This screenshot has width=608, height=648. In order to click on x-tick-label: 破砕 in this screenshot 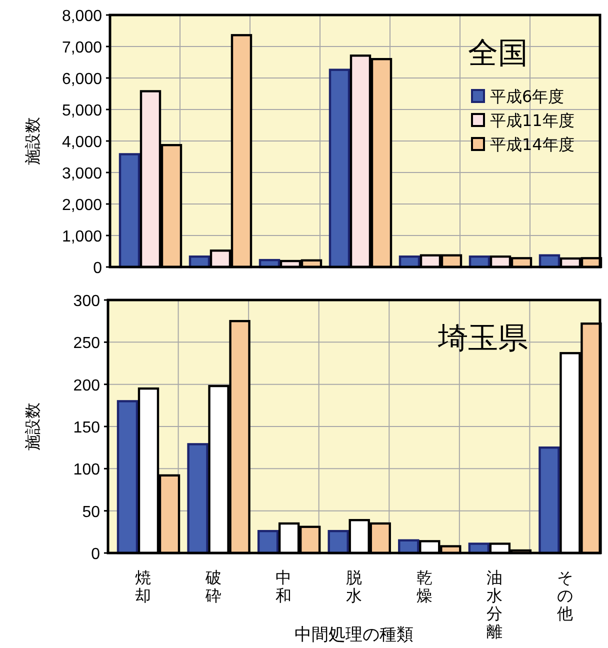, I will do `click(213, 586)`.